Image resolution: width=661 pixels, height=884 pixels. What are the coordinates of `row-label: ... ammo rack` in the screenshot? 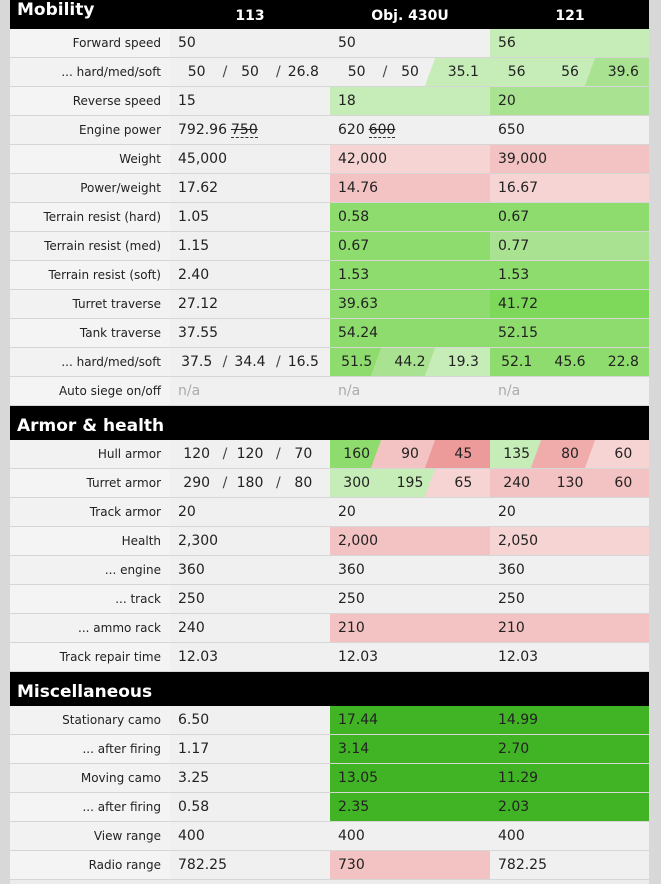 It's located at (90, 628).